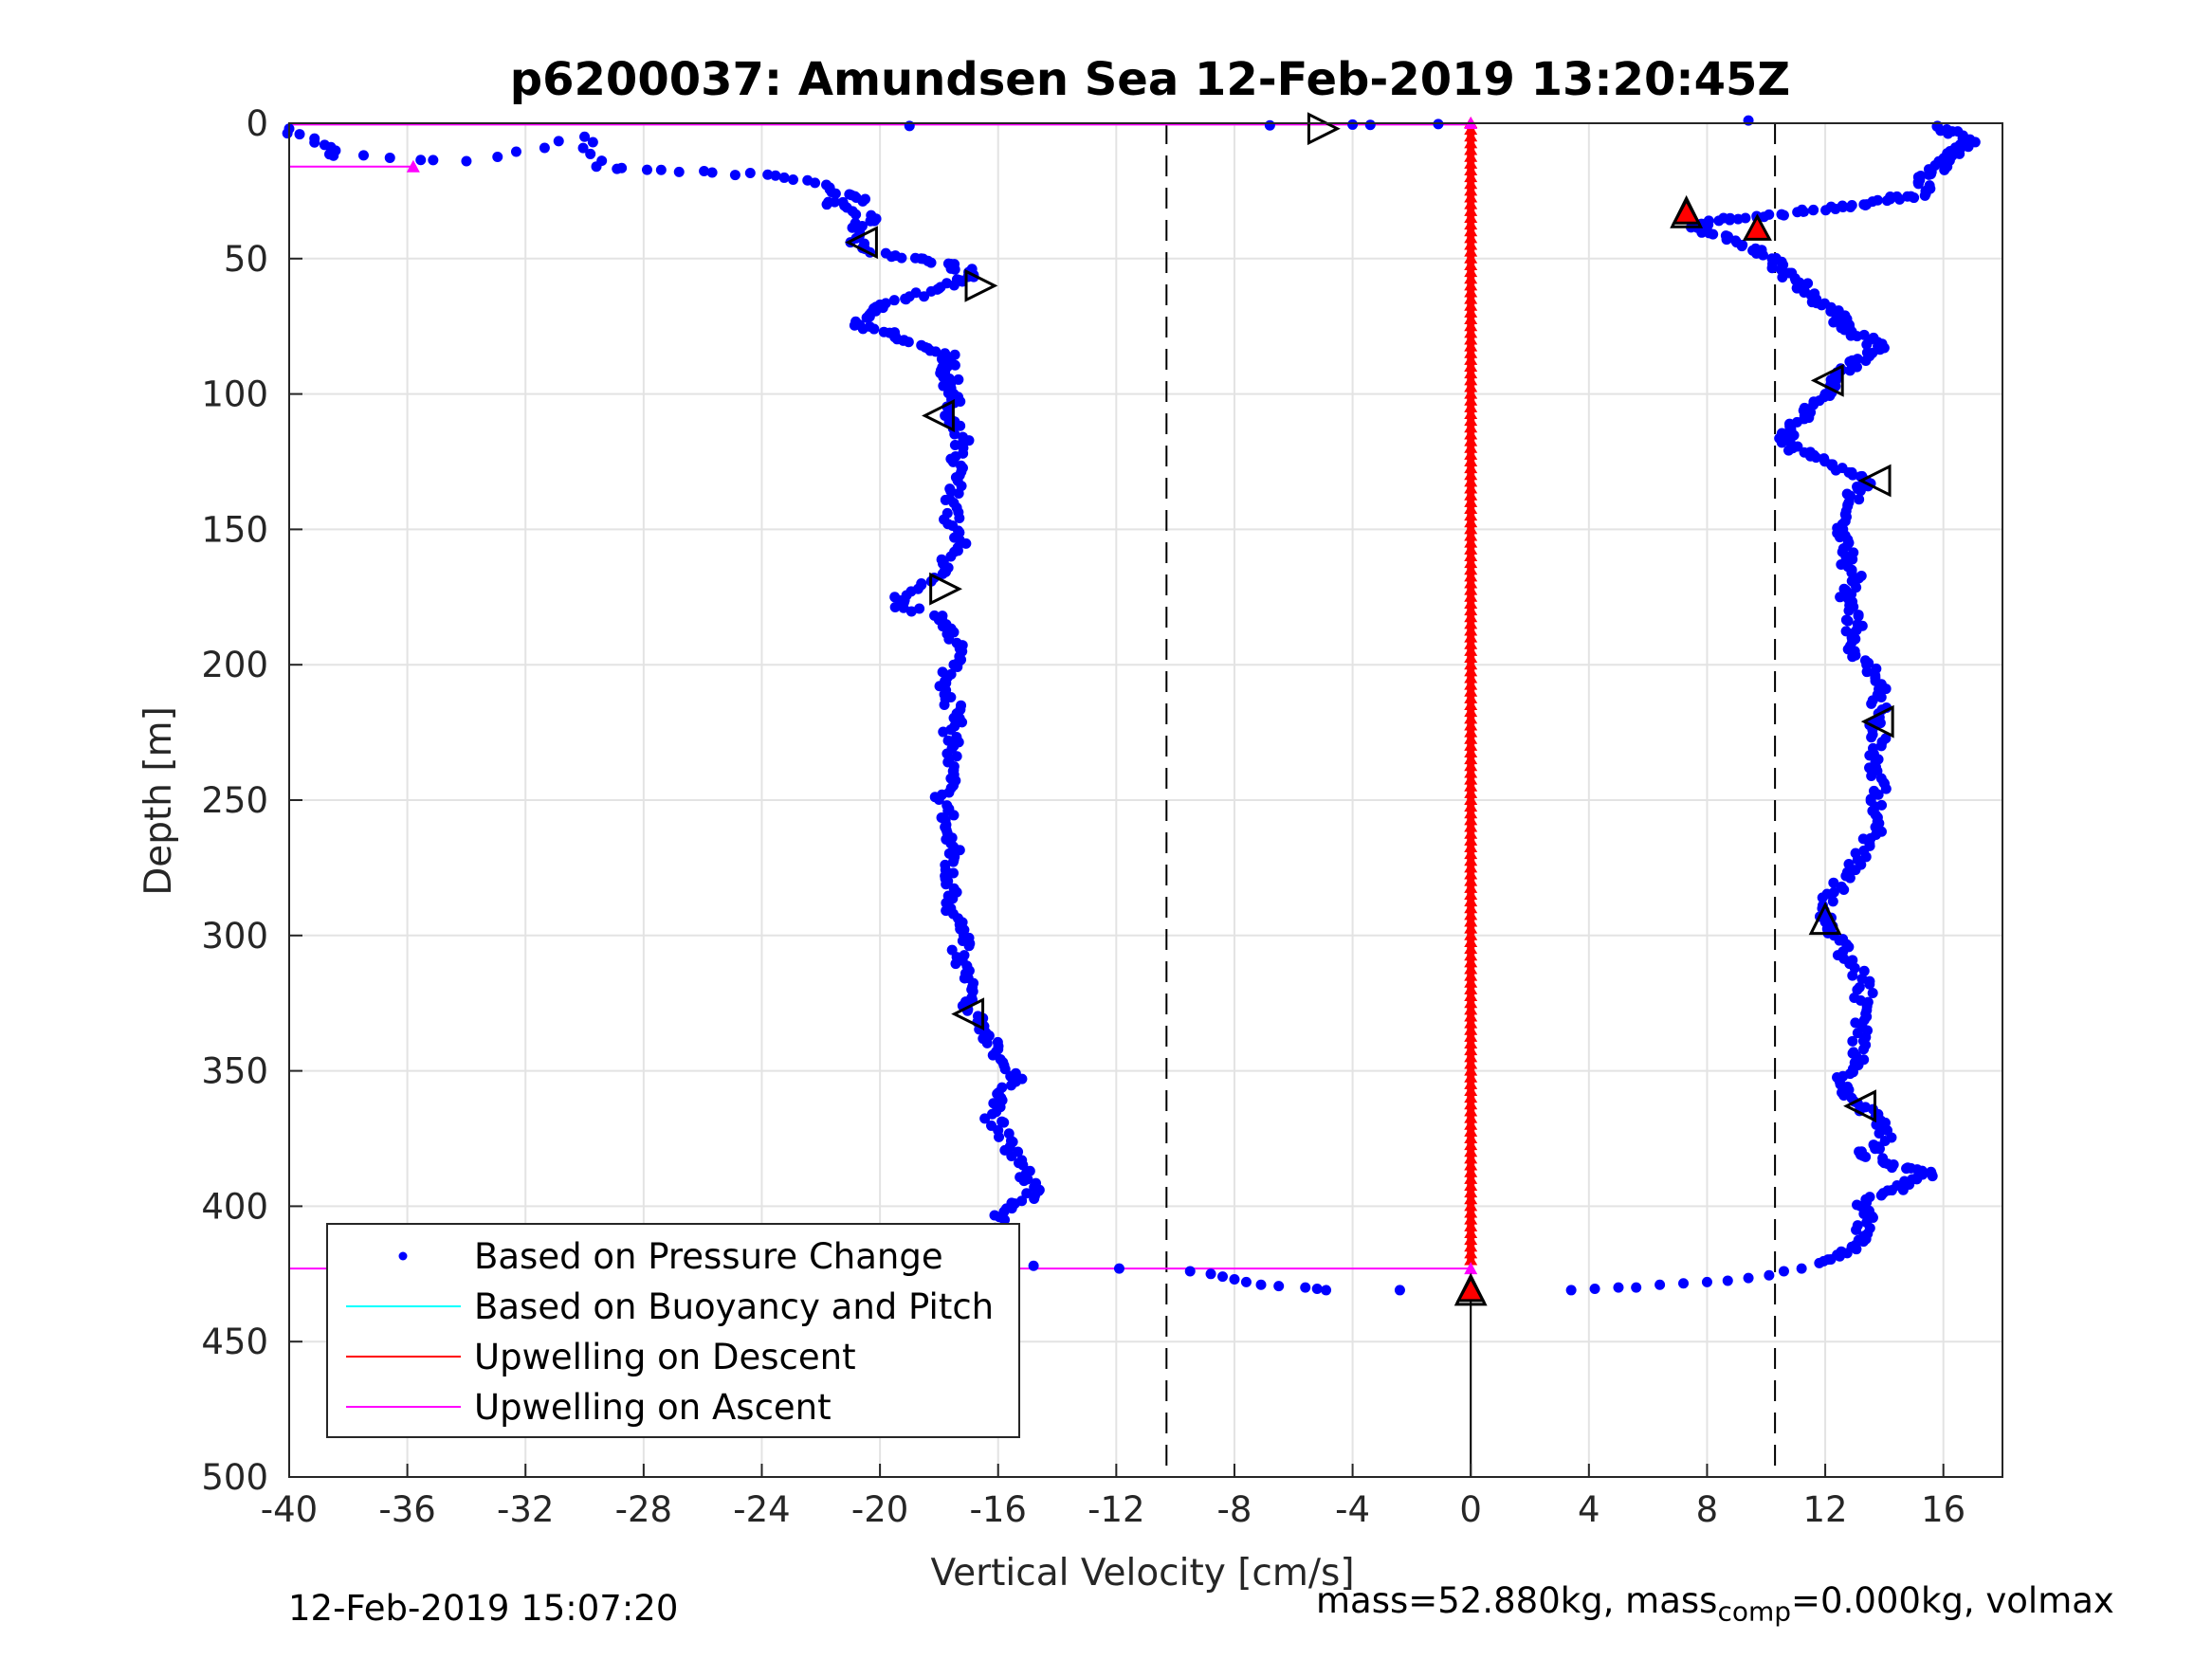 The width and height of the screenshot is (2212, 1659). I want to click on y-axis-label: Depth [m], so click(158, 801).